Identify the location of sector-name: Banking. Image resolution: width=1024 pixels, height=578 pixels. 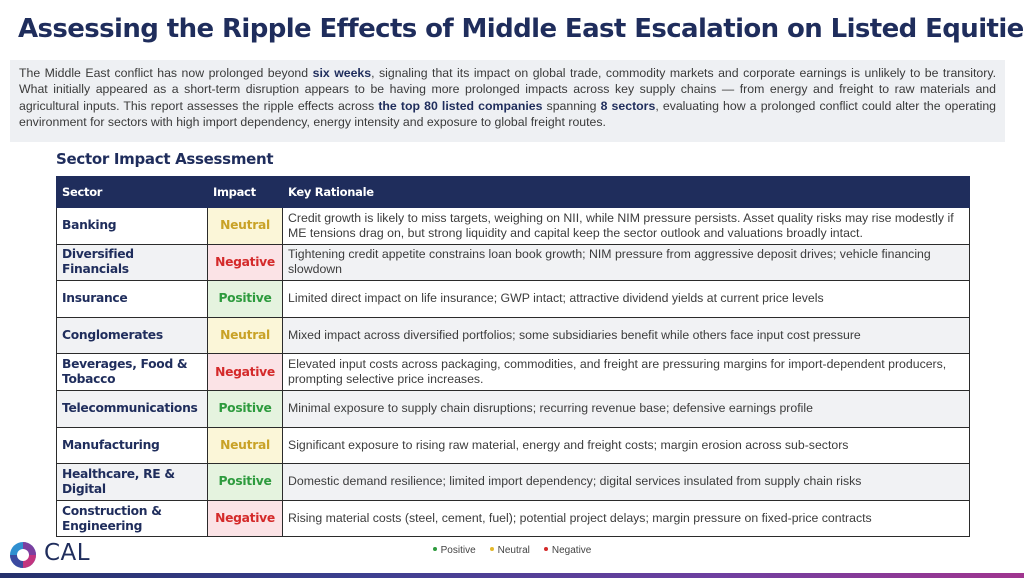
(132, 226).